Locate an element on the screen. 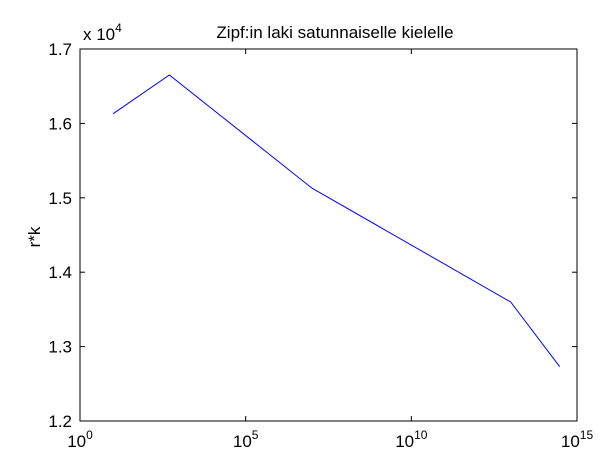  y-tick-label-3: 1.5 is located at coordinates (60, 198).